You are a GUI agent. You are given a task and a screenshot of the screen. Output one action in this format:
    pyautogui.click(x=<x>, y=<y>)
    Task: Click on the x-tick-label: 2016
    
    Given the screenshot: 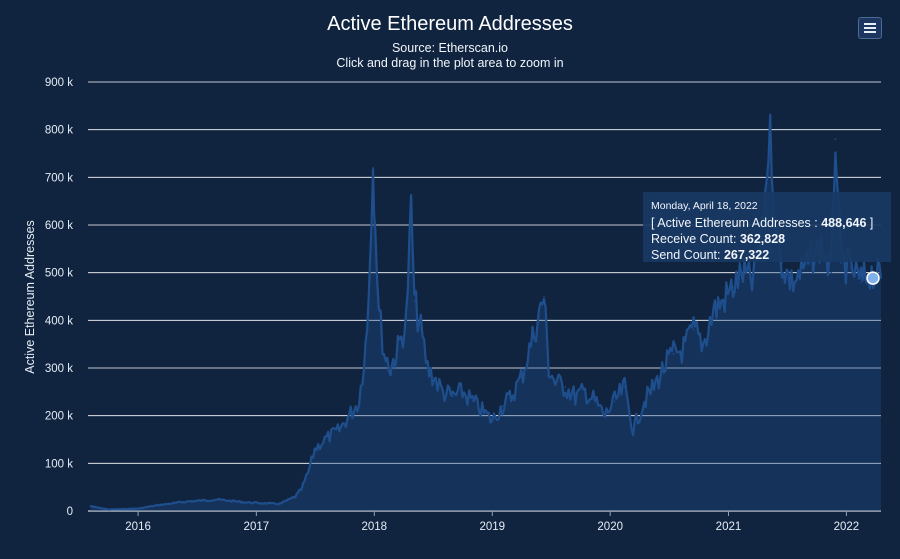 What is the action you would take?
    pyautogui.click(x=138, y=527)
    